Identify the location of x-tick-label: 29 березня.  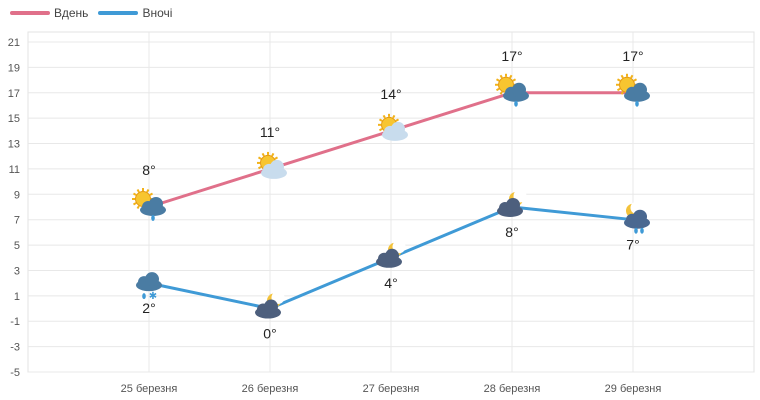
(633, 389).